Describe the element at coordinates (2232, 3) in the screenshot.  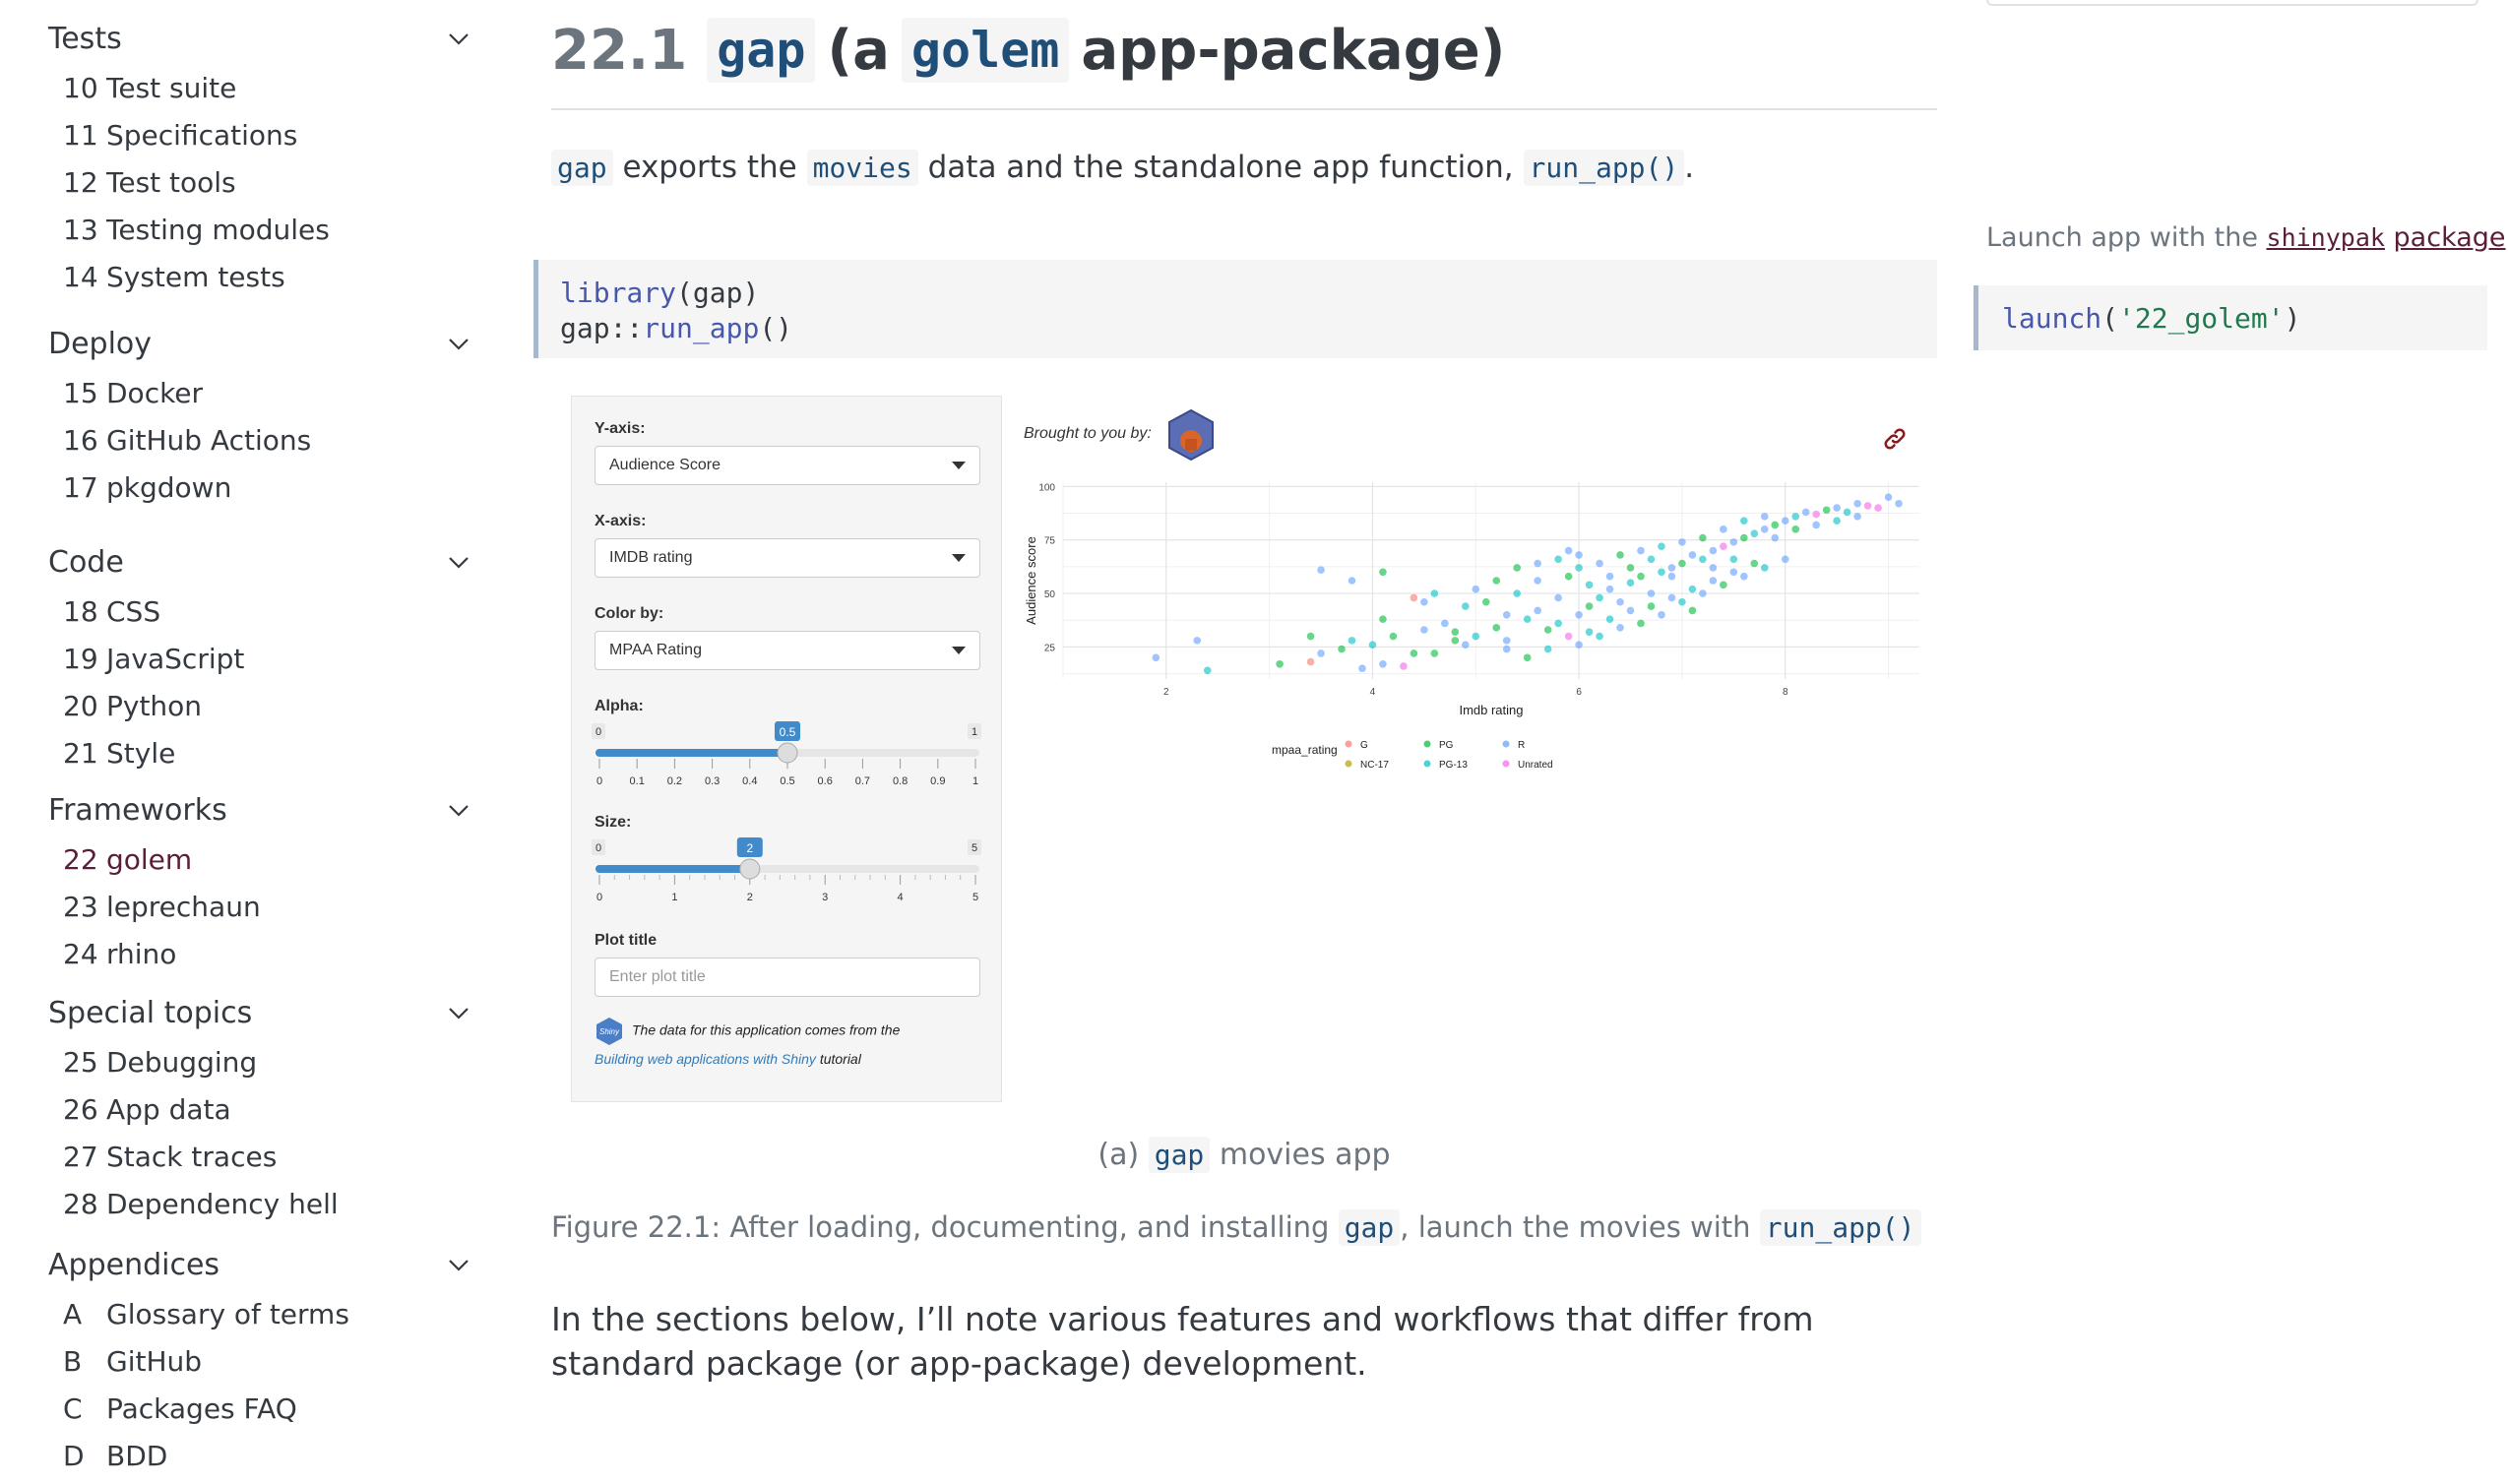
I see `search-box-edge` at that location.